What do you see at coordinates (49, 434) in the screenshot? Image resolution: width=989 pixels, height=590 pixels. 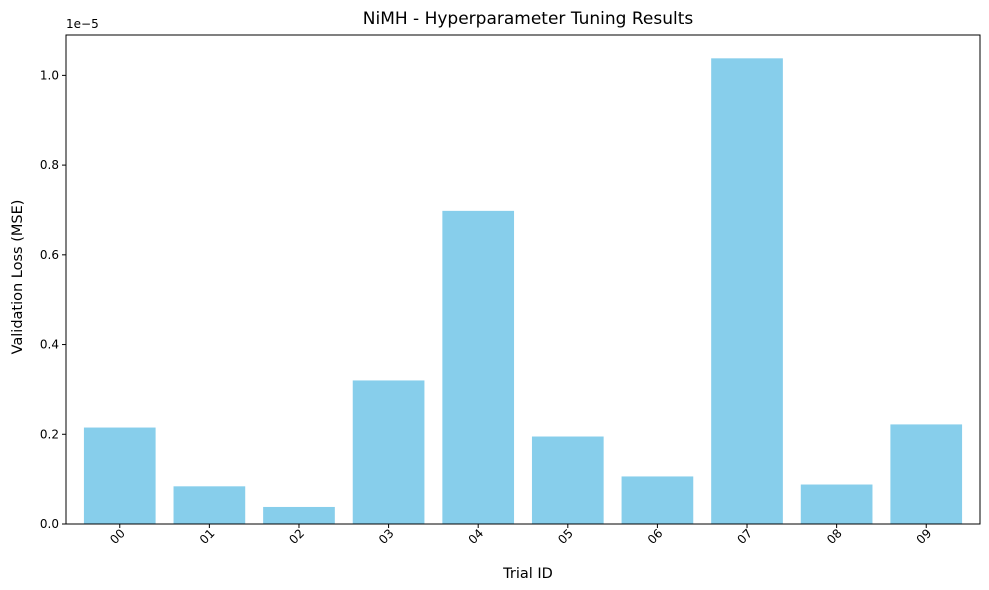 I see `y-tick-label-1: 0.2` at bounding box center [49, 434].